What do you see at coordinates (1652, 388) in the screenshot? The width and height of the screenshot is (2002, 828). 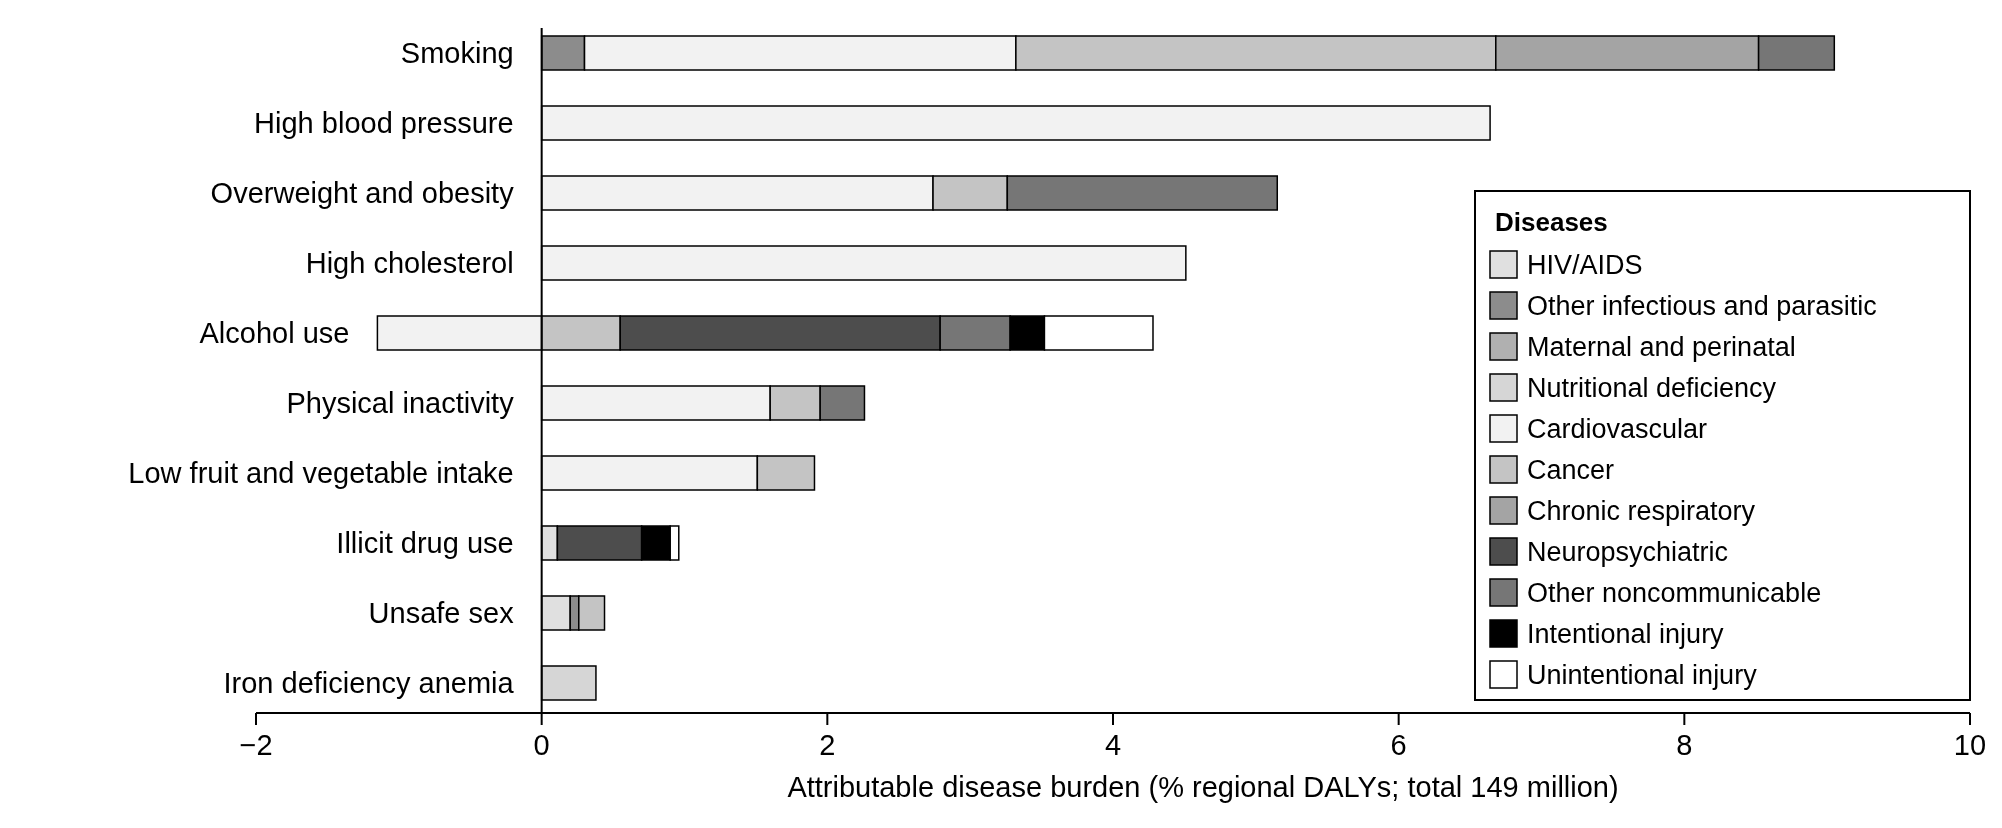 I see `legend-label: Nutritional deficiency` at bounding box center [1652, 388].